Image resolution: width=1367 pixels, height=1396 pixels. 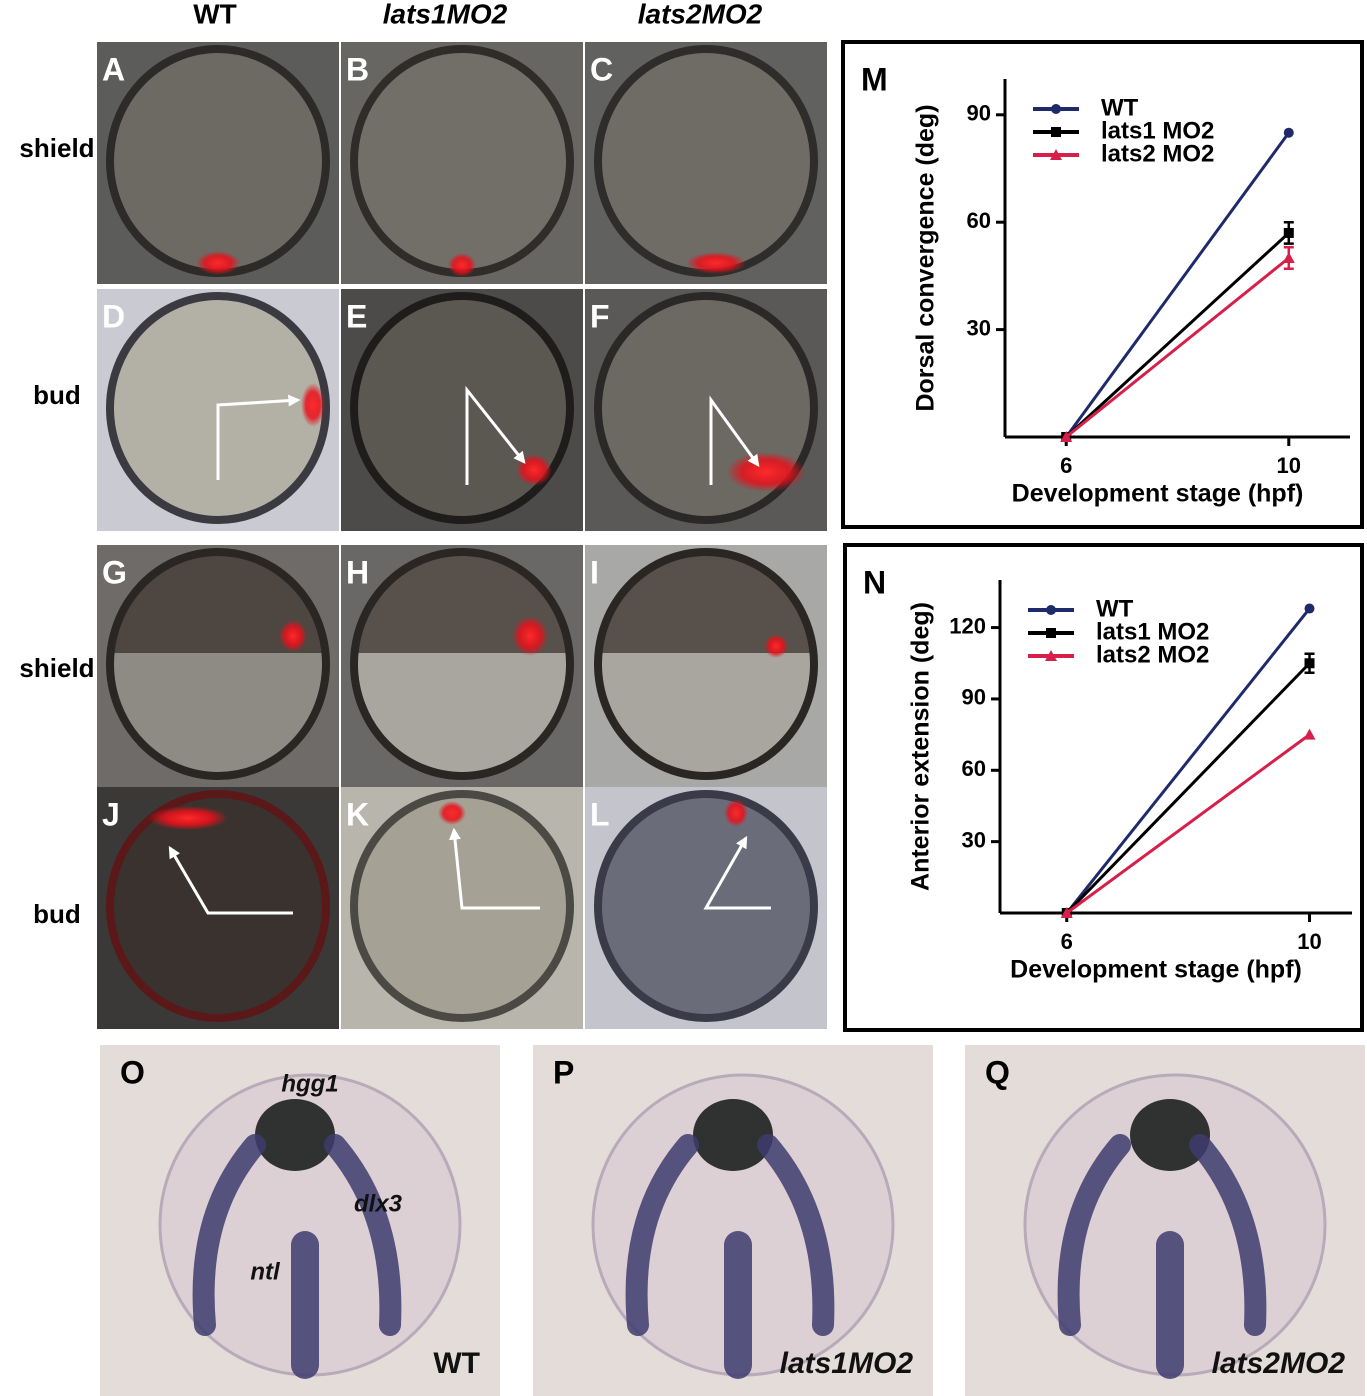 What do you see at coordinates (874, 79) in the screenshot?
I see `panel-letter: M` at bounding box center [874, 79].